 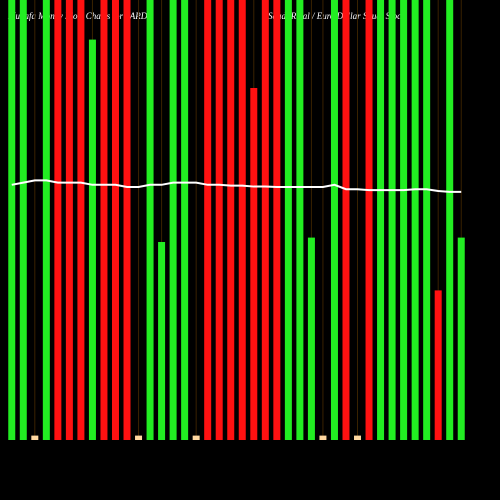 What do you see at coordinates (236, 186) in the screenshot?
I see `money-flow-line` at bounding box center [236, 186].